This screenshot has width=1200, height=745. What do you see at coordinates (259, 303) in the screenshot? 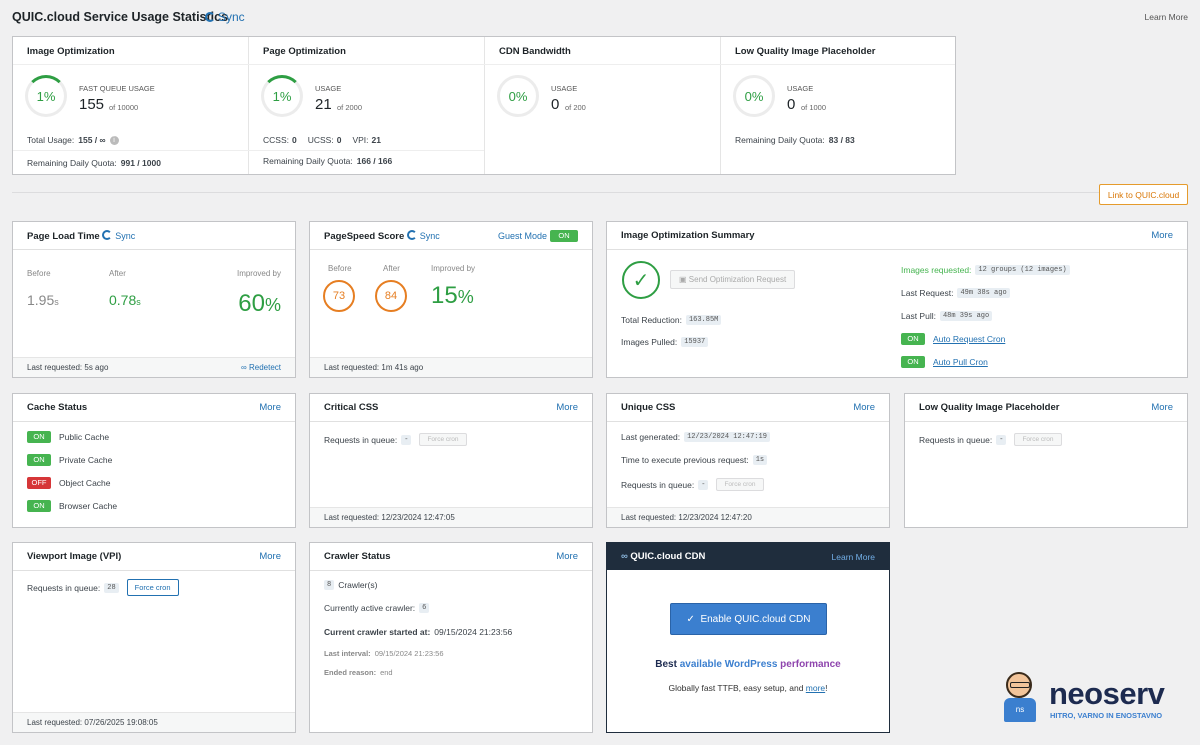
I see `improved-value: 60%` at bounding box center [259, 303].